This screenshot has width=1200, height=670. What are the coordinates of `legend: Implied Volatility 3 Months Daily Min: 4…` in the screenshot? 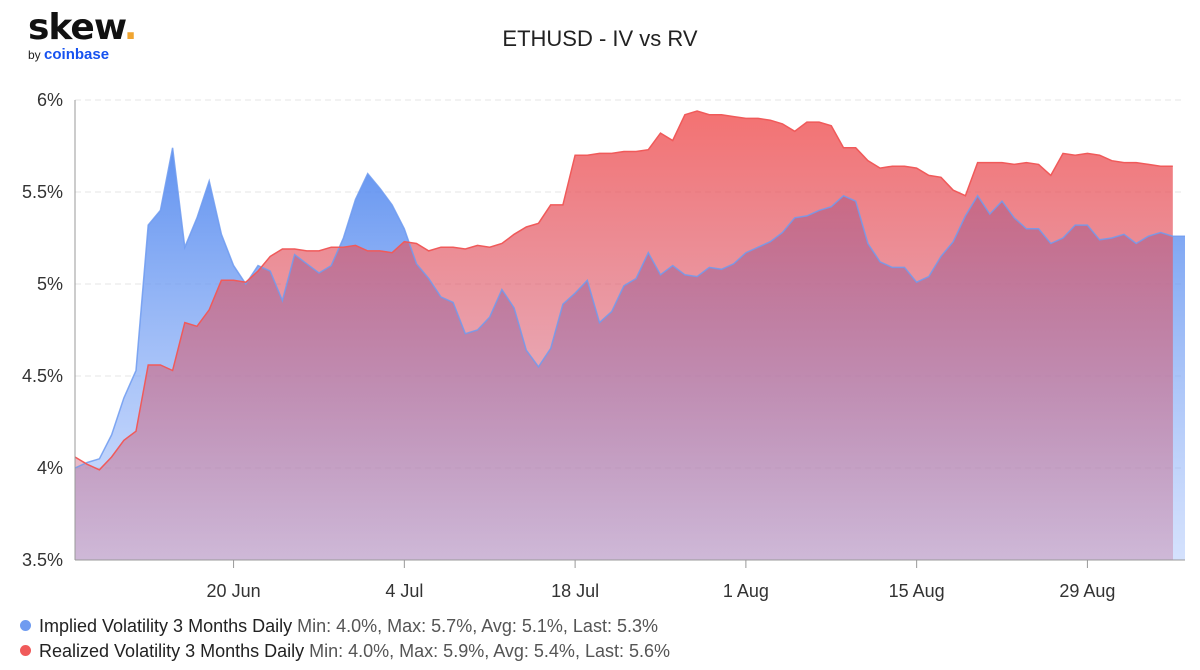 It's located at (345, 639).